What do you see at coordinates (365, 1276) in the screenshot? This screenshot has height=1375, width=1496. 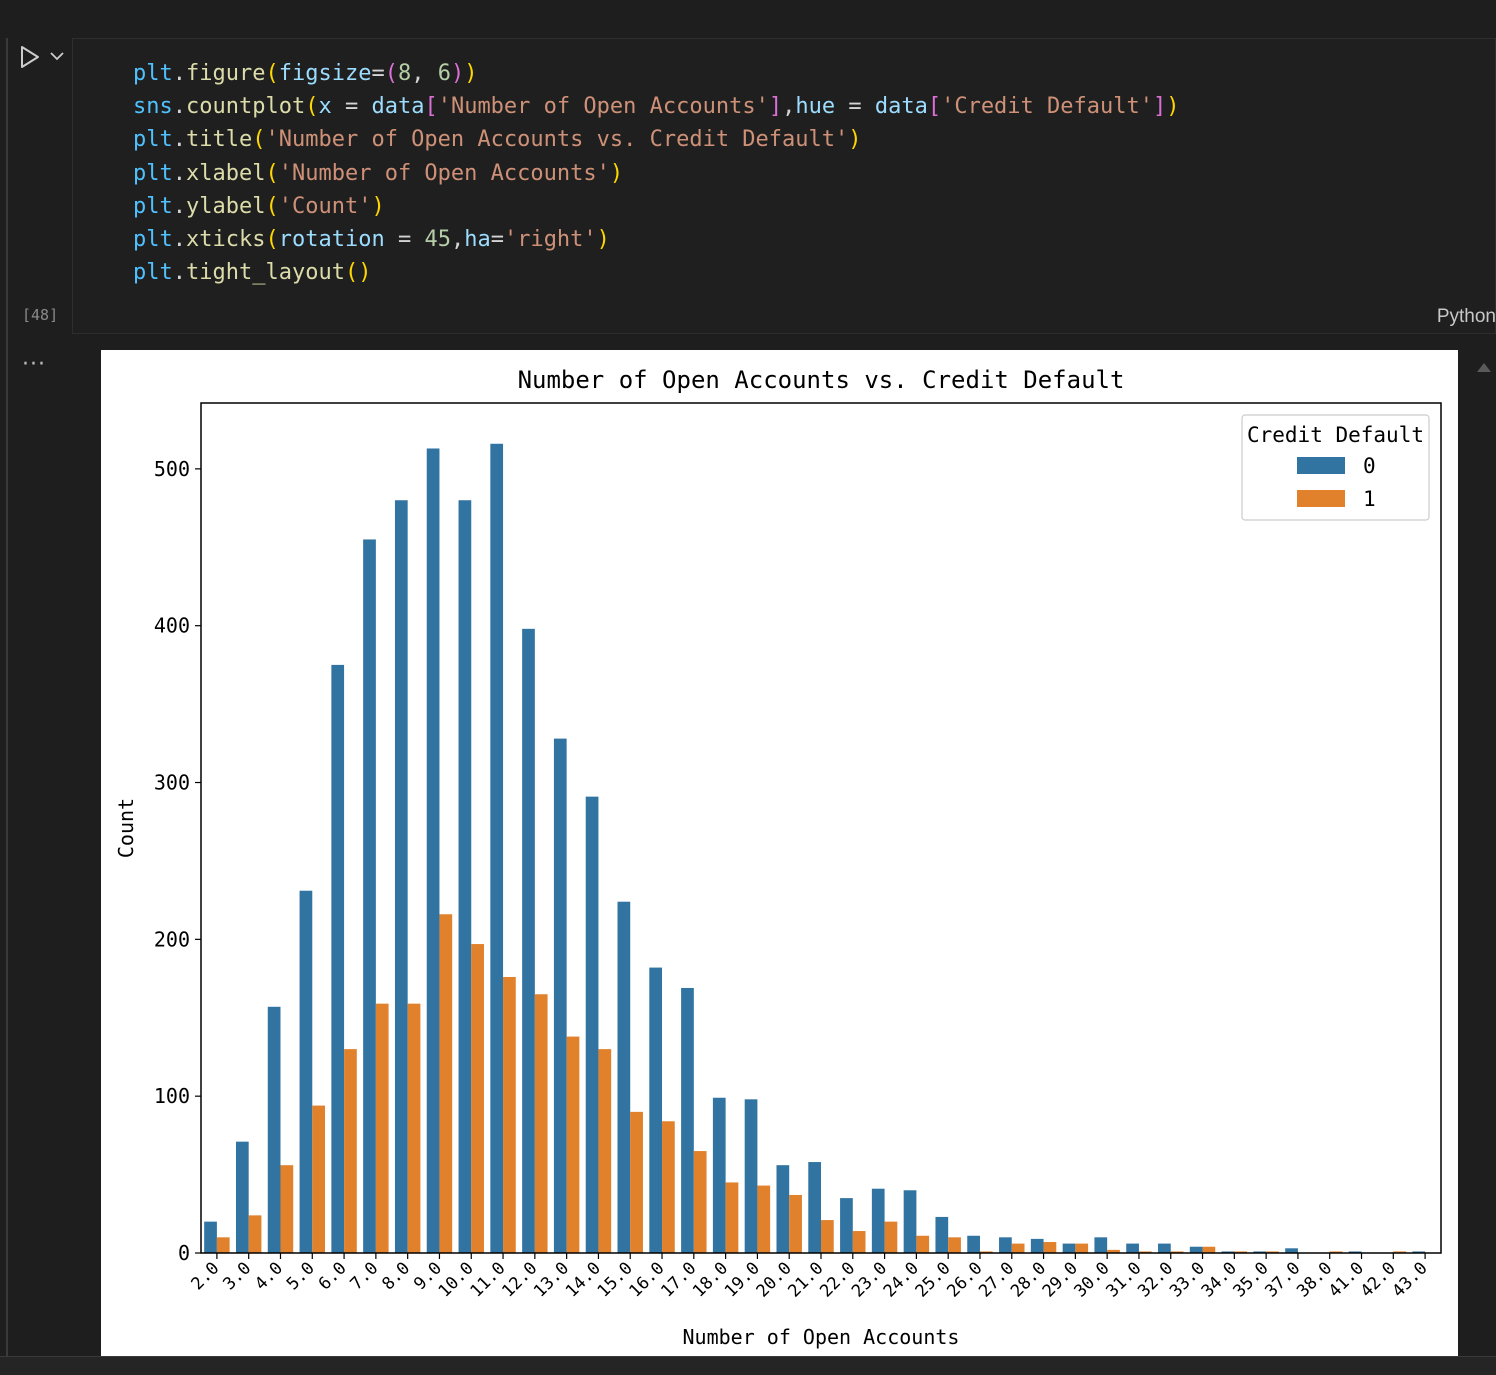 I see `x-tick-label: 7.0` at bounding box center [365, 1276].